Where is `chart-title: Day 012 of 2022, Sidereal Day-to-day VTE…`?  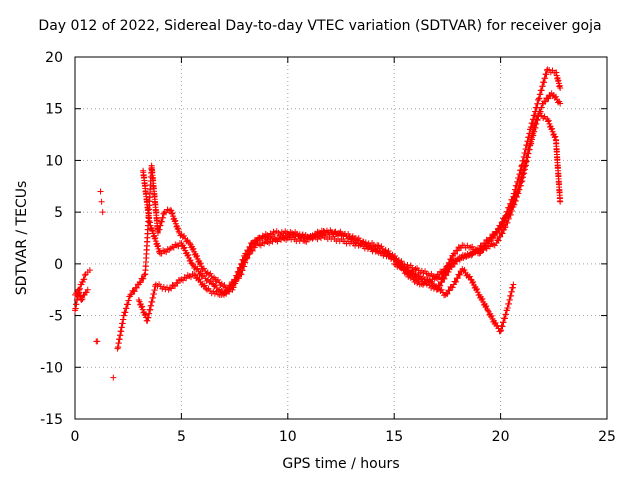
chart-title: Day 012 of 2022, Sidereal Day-to-day VTE… is located at coordinates (320, 26).